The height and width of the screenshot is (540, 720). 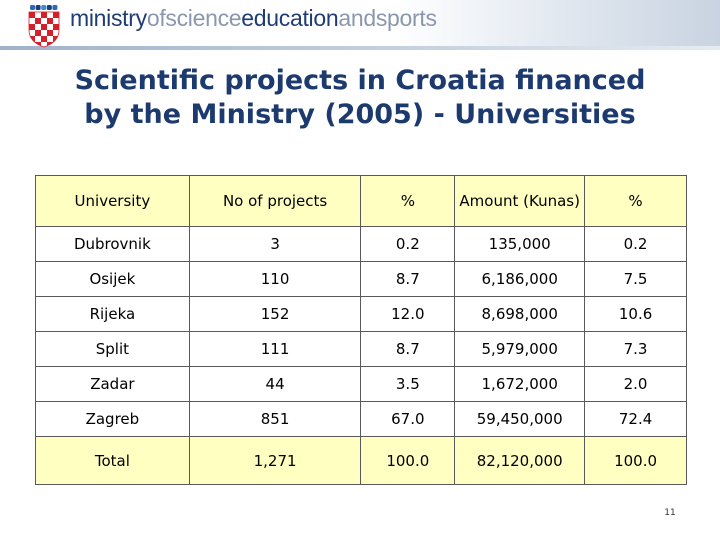 I want to click on table-cell: 3.5, so click(x=408, y=384).